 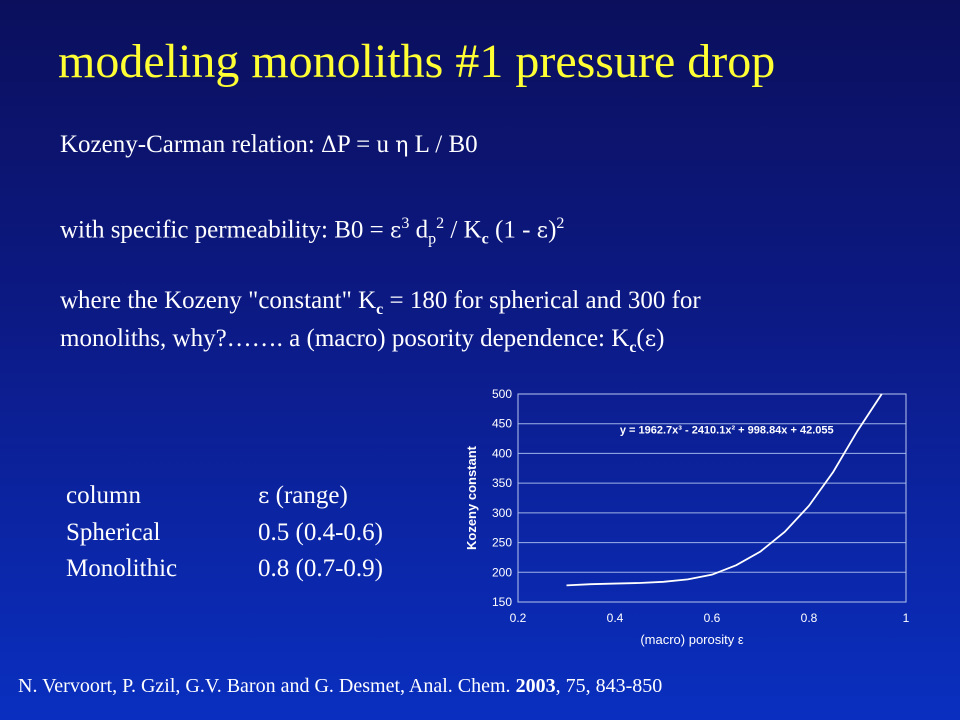 I want to click on subscript-c: c, so click(x=485, y=239).